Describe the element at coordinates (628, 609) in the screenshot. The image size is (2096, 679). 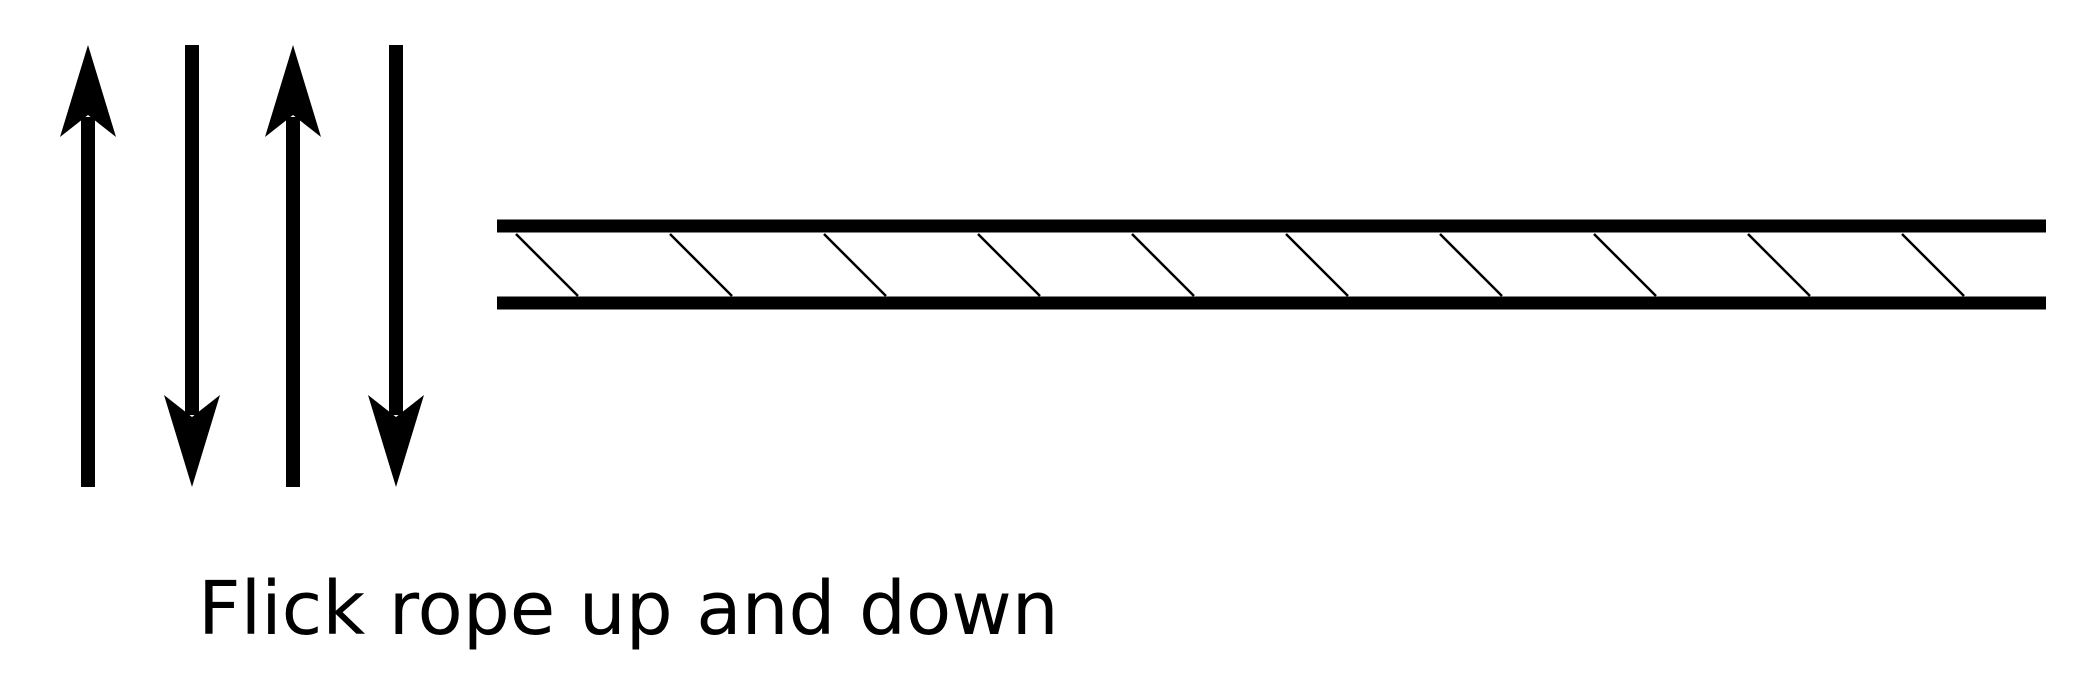
I see `caption-text: Flick rope up and down` at that location.